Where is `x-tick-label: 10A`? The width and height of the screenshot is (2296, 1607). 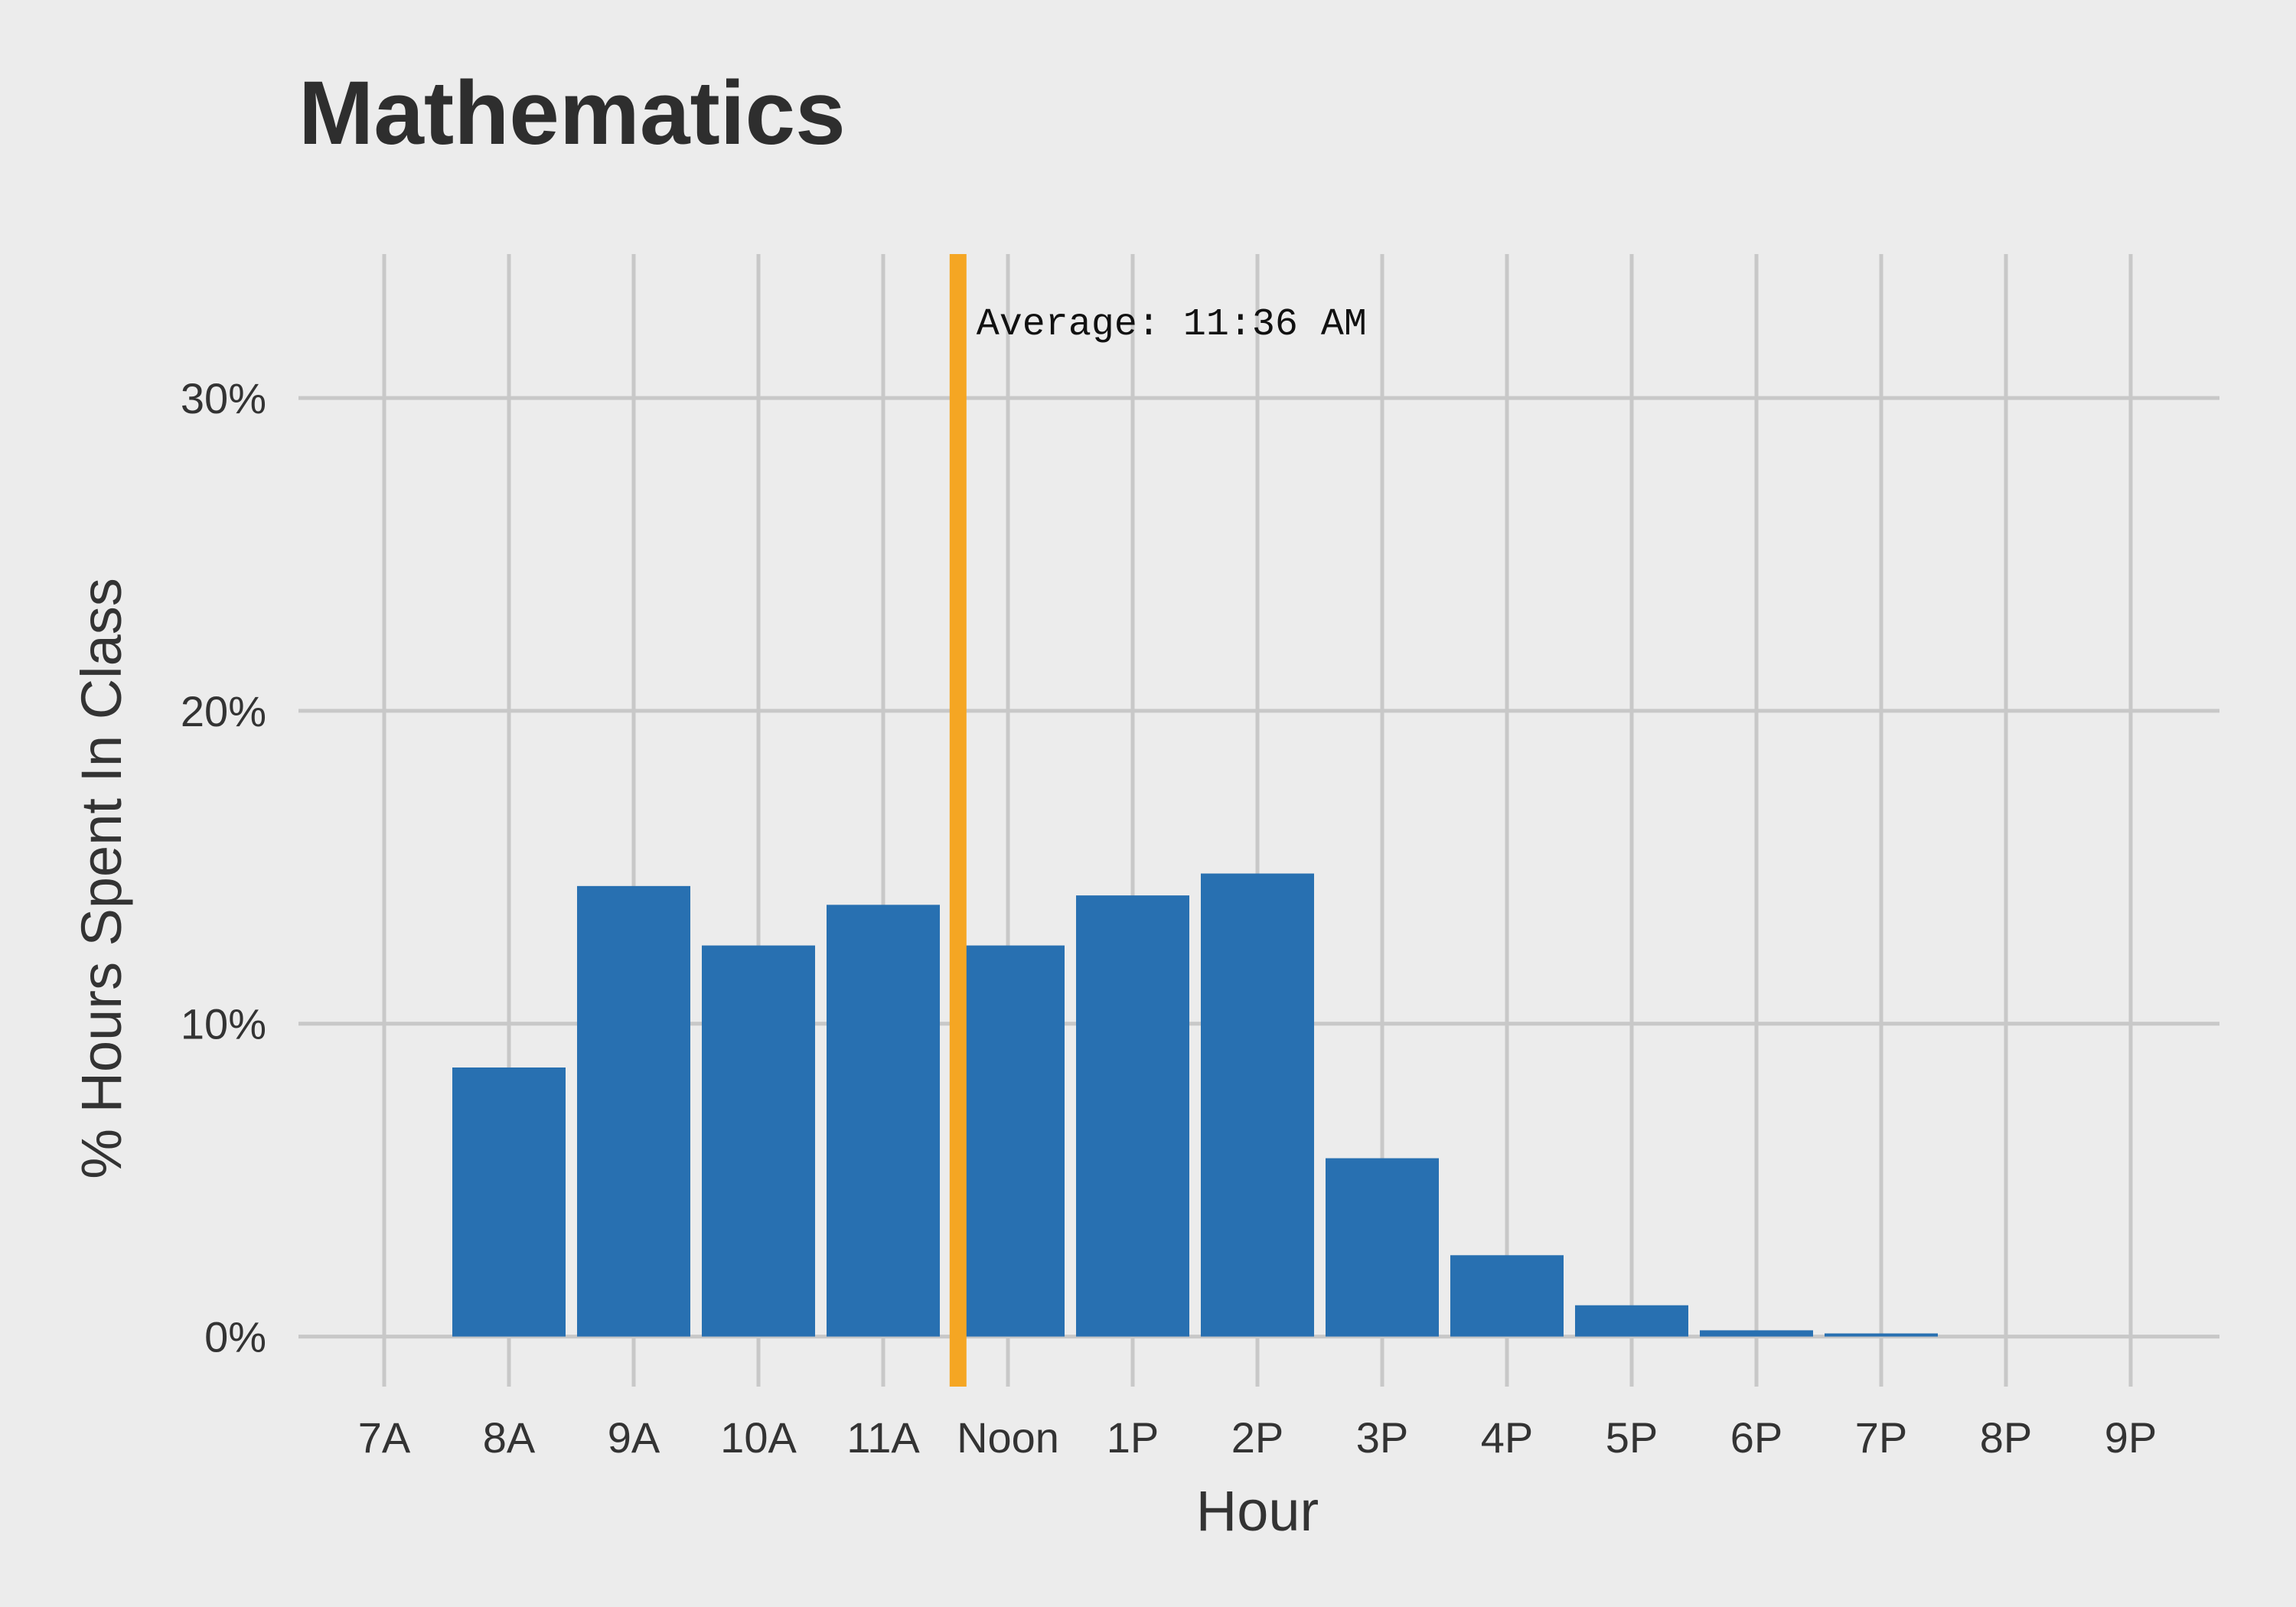
x-tick-label: 10A is located at coordinates (758, 1437).